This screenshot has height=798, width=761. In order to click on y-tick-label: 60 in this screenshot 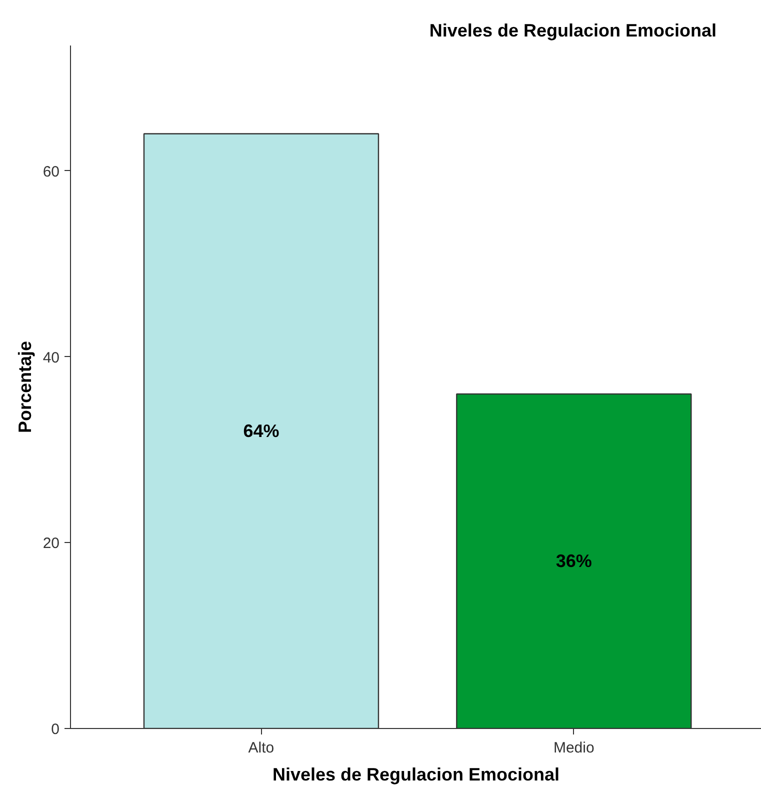, I will do `click(51, 171)`.